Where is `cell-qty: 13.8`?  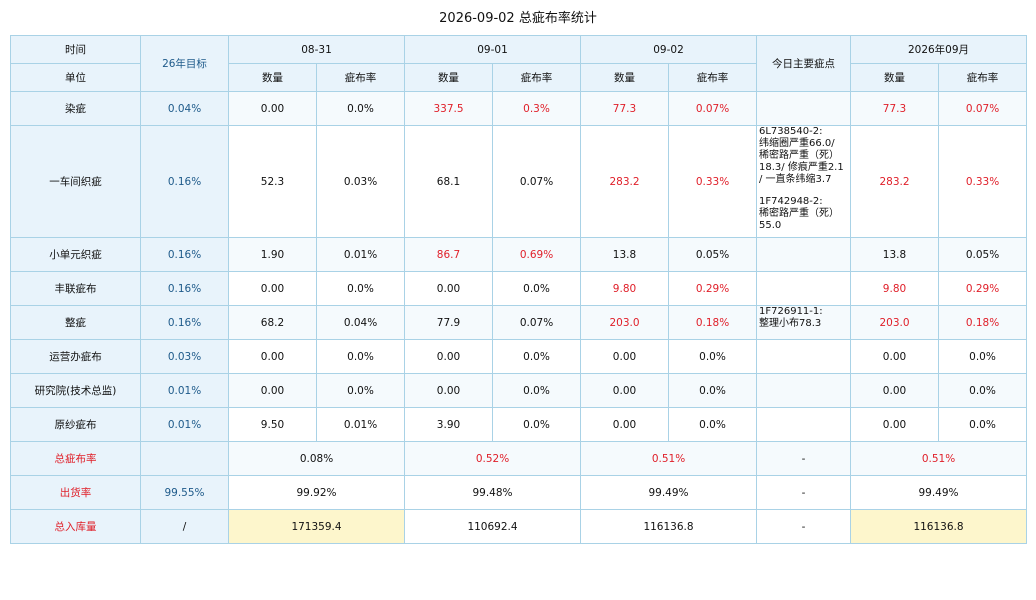 cell-qty: 13.8 is located at coordinates (624, 254).